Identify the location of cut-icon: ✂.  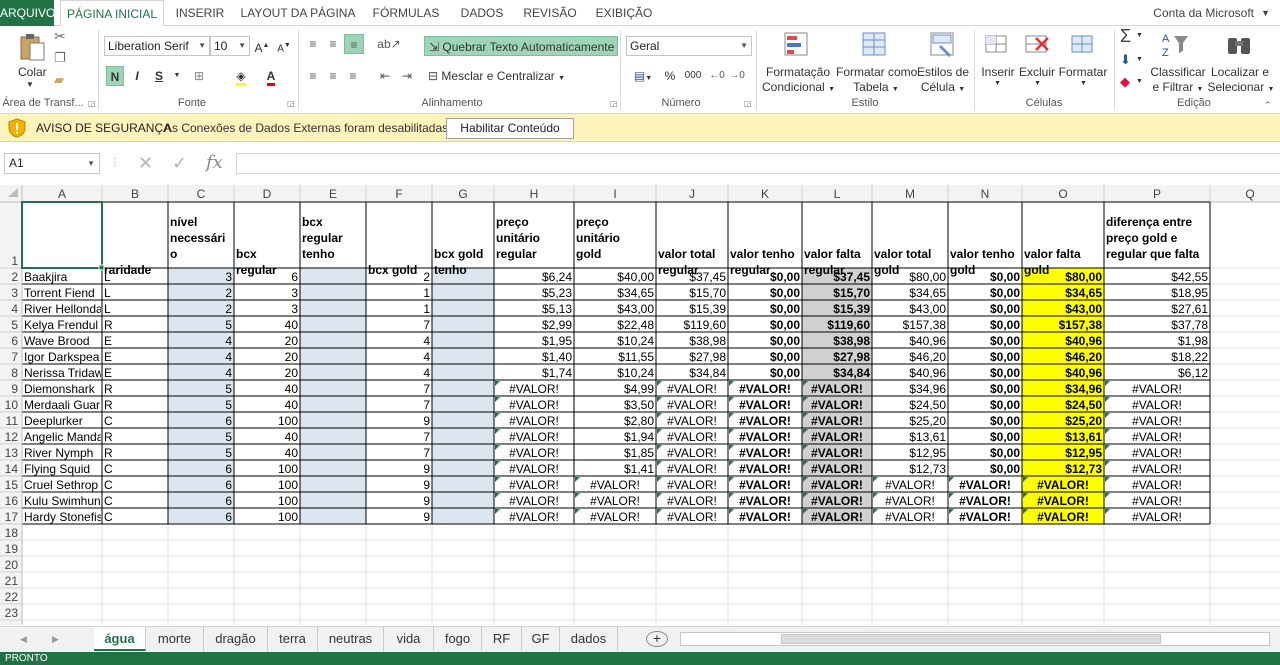
(60, 36).